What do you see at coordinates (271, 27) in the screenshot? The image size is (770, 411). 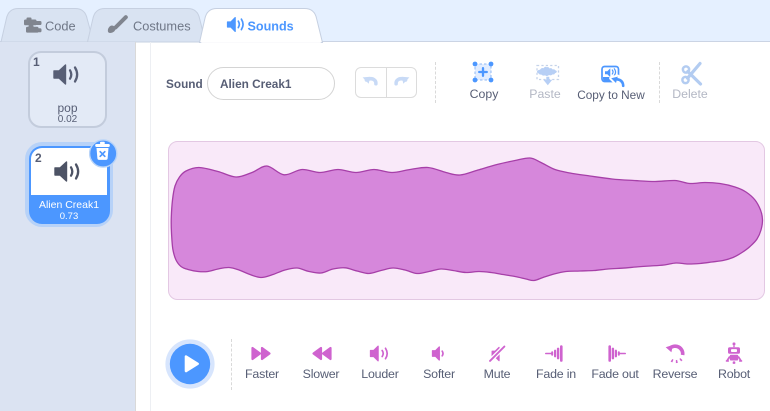 I see `svg-text: Sounds` at bounding box center [271, 27].